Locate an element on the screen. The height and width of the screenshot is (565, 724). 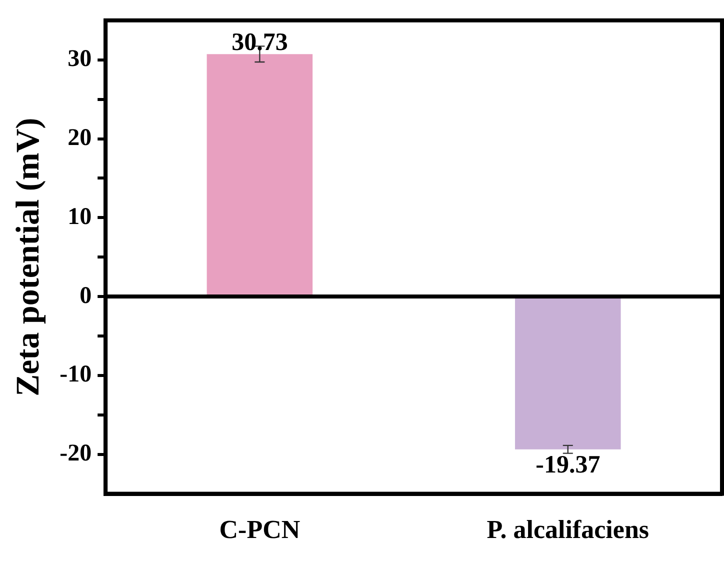
y-tick-label: 20 is located at coordinates (80, 137).